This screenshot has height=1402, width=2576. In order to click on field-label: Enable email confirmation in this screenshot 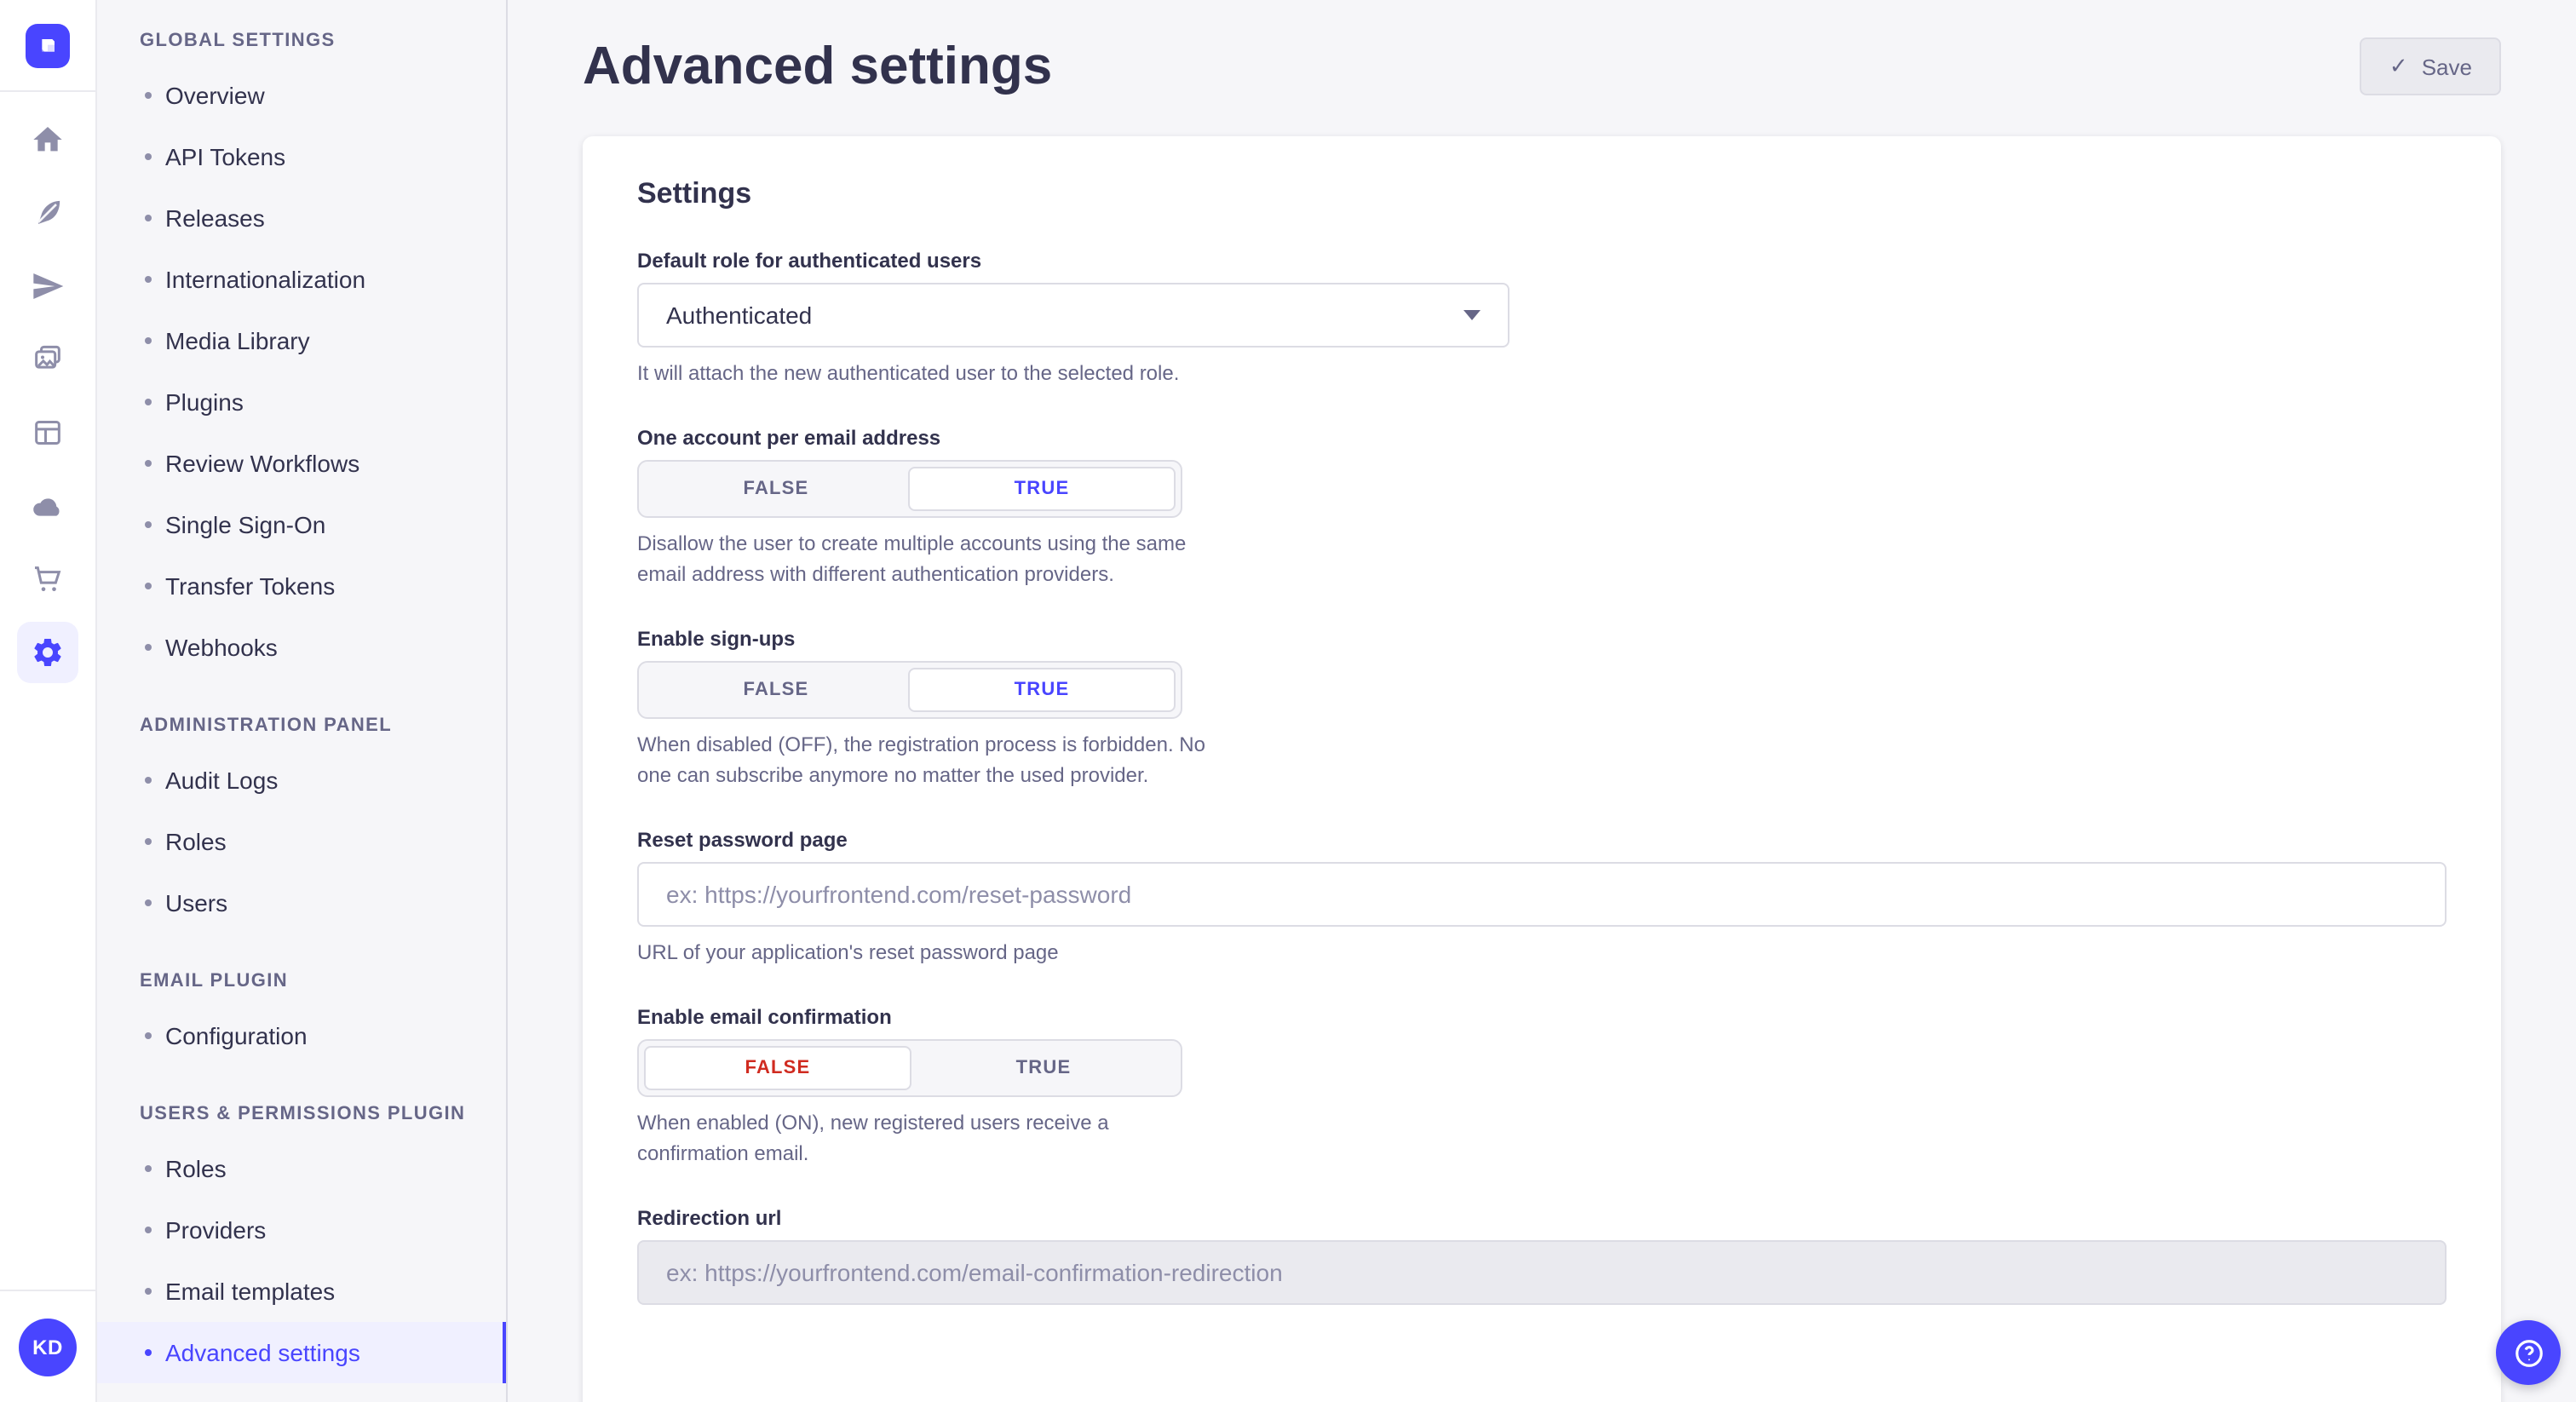, I will do `click(765, 1018)`.